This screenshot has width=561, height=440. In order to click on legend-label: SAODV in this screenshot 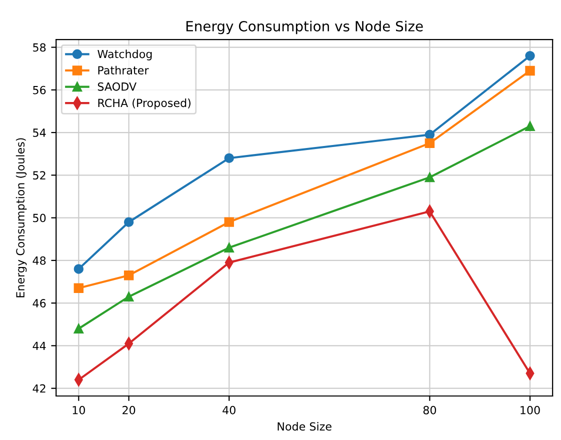, I will do `click(117, 86)`.